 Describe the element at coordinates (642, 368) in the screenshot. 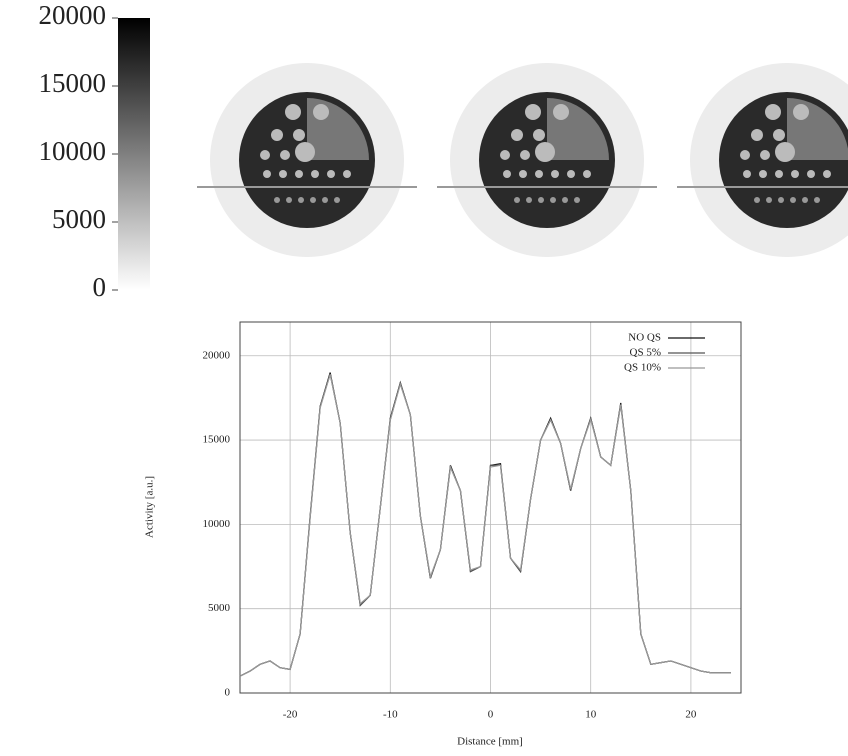

I see `legend-label: QS 10%` at that location.